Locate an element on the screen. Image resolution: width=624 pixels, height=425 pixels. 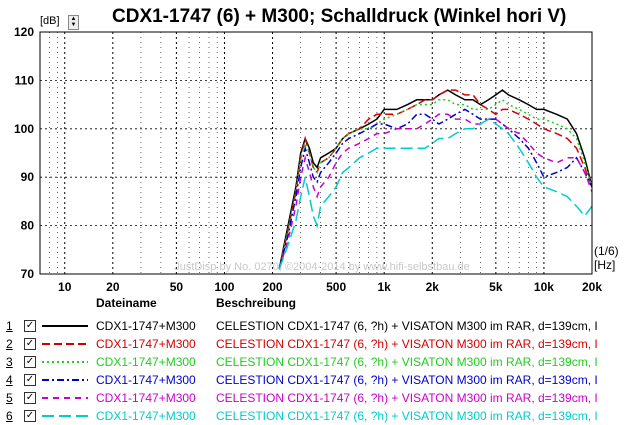
x-tick-labels: 10 20 50 100 200 500 1k 2k 5k 10k 20k is located at coordinates (330, 287).